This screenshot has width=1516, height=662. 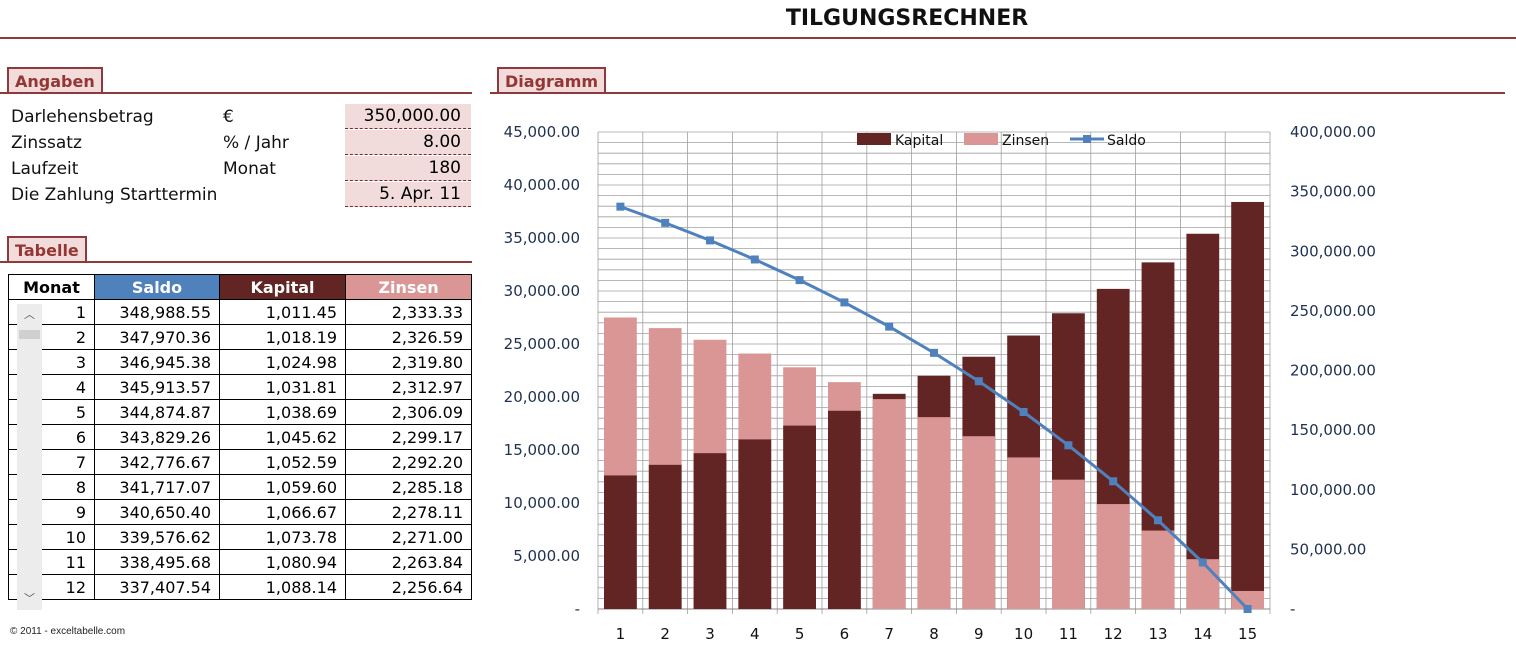 What do you see at coordinates (408, 312) in the screenshot?
I see `cell-zinsen: 2,333.33` at bounding box center [408, 312].